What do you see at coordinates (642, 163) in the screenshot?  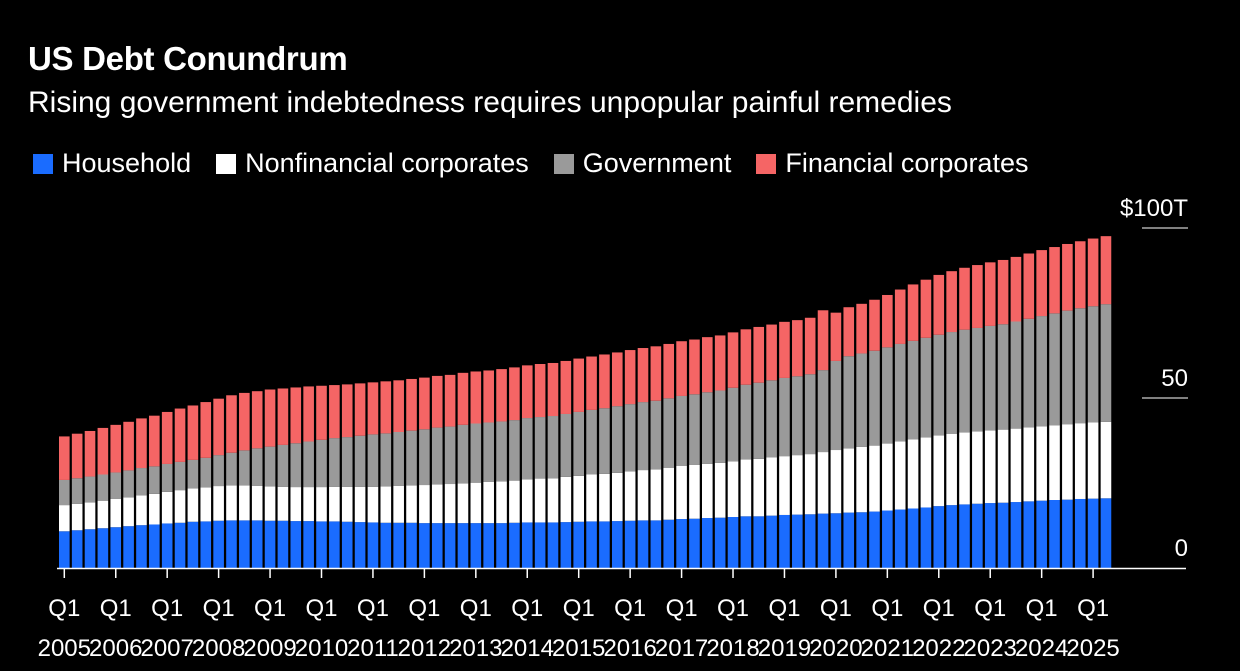 I see `legend-item-government: Government` at bounding box center [642, 163].